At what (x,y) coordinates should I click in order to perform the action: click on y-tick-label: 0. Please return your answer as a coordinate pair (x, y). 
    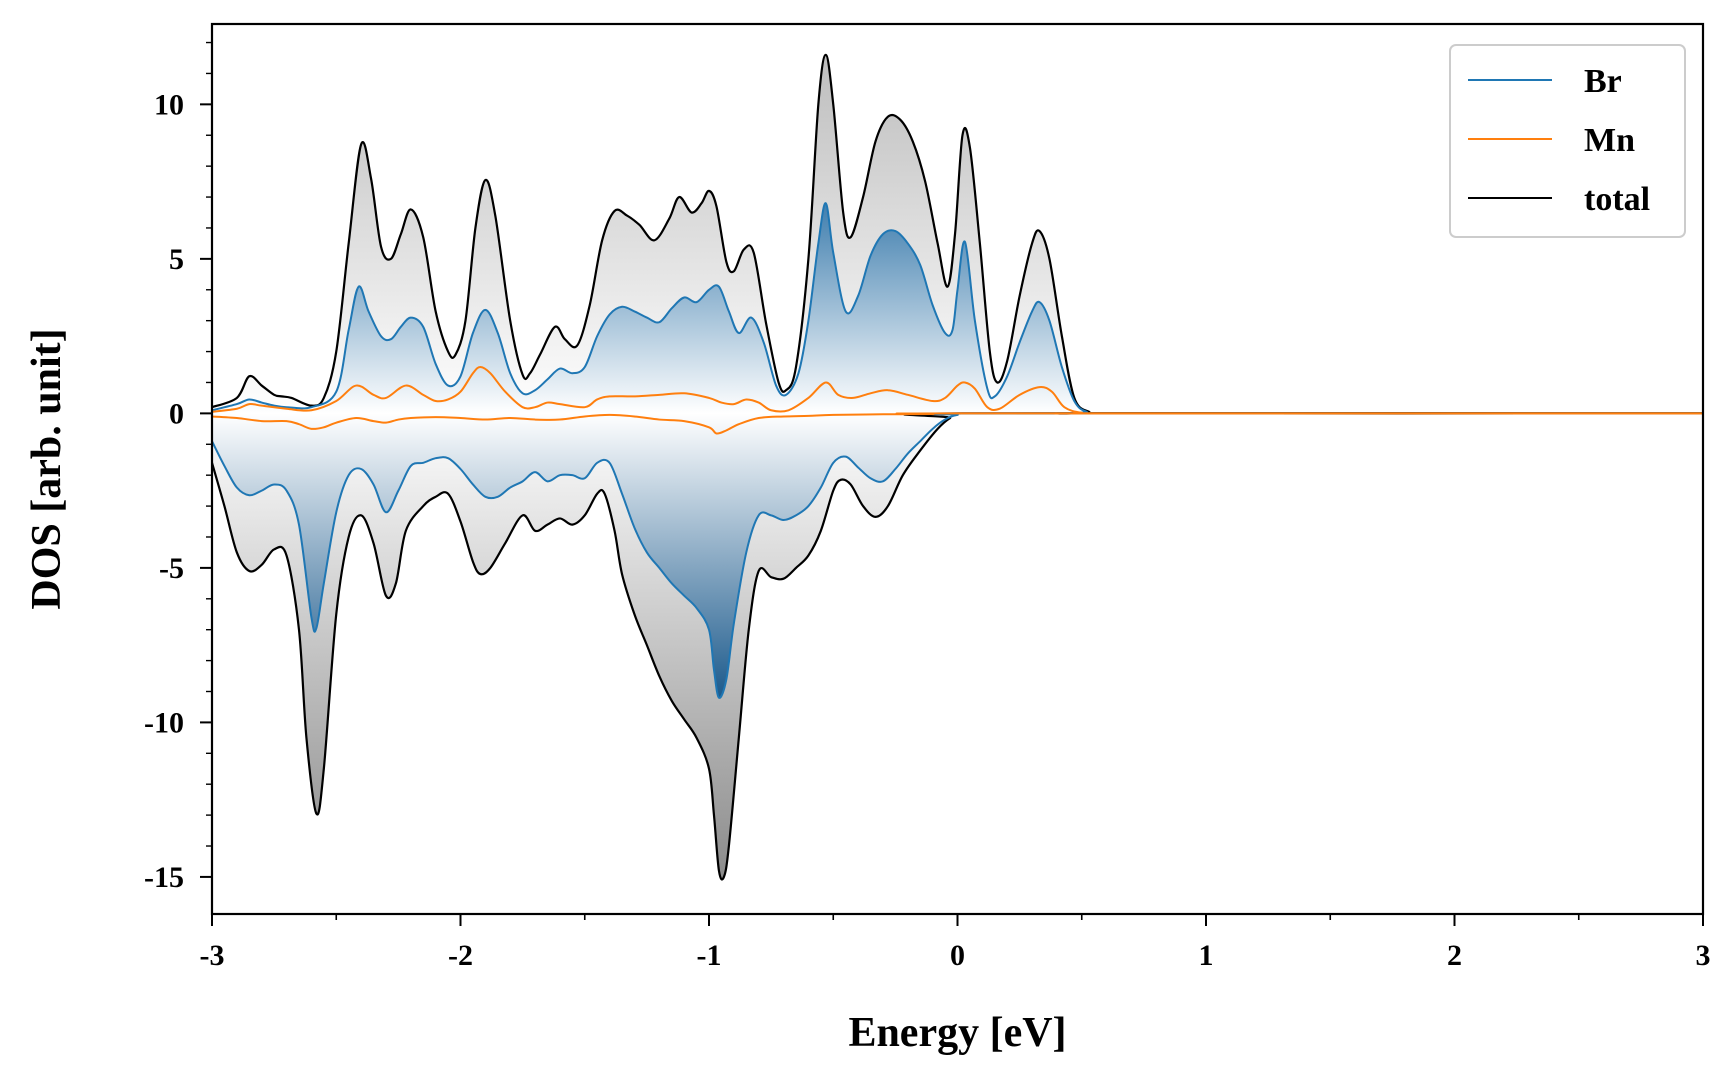
    Looking at the image, I should click on (176, 413).